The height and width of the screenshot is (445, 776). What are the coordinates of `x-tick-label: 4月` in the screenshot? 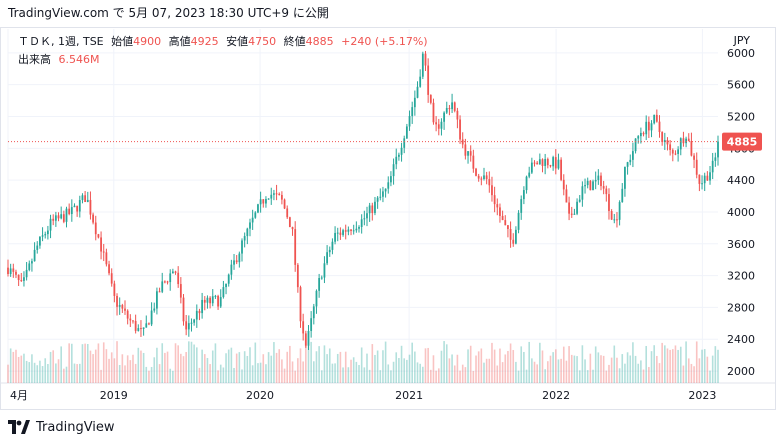 It's located at (19, 395).